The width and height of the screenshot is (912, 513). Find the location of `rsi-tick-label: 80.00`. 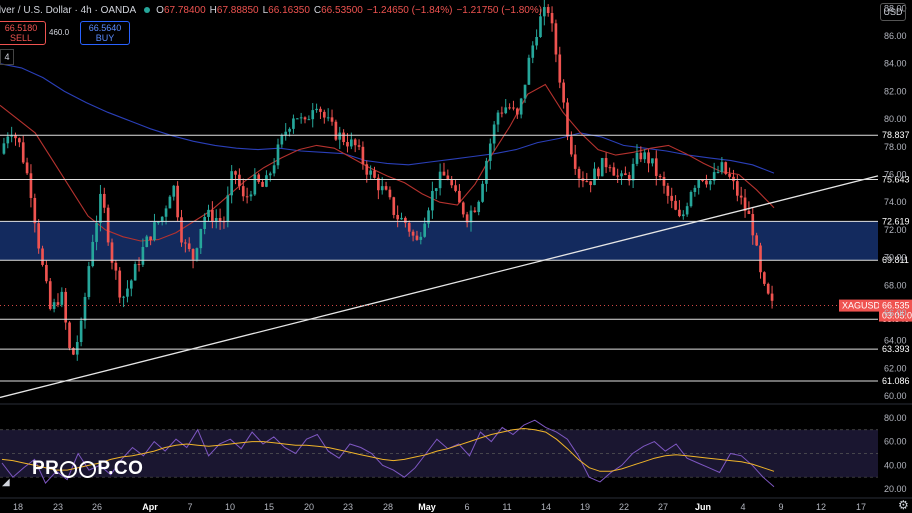

rsi-tick-label: 80.00 is located at coordinates (895, 418).